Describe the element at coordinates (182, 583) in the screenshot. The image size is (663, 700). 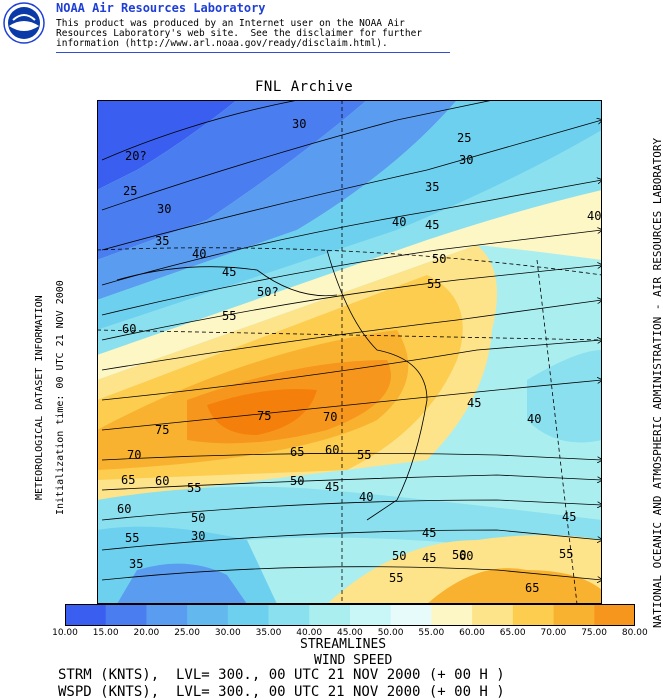
I see `speed-band-25-sw` at that location.